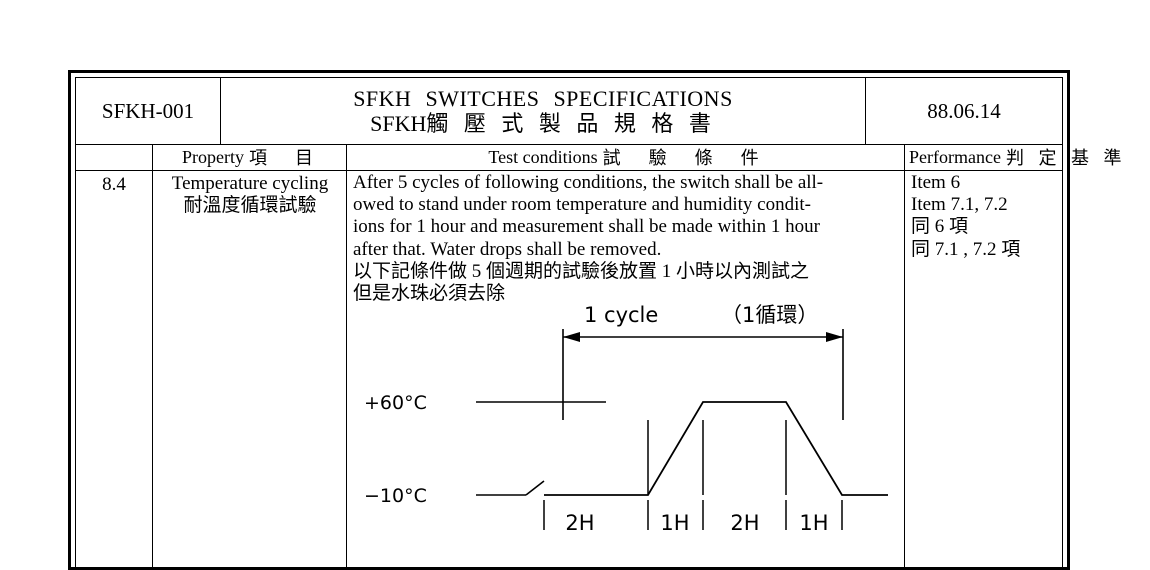  What do you see at coordinates (581, 271) in the screenshot?
I see `conditions-line-cjk: 以下記條件做 5 個週期的試驗後放置 1 小時以內測試之` at bounding box center [581, 271].